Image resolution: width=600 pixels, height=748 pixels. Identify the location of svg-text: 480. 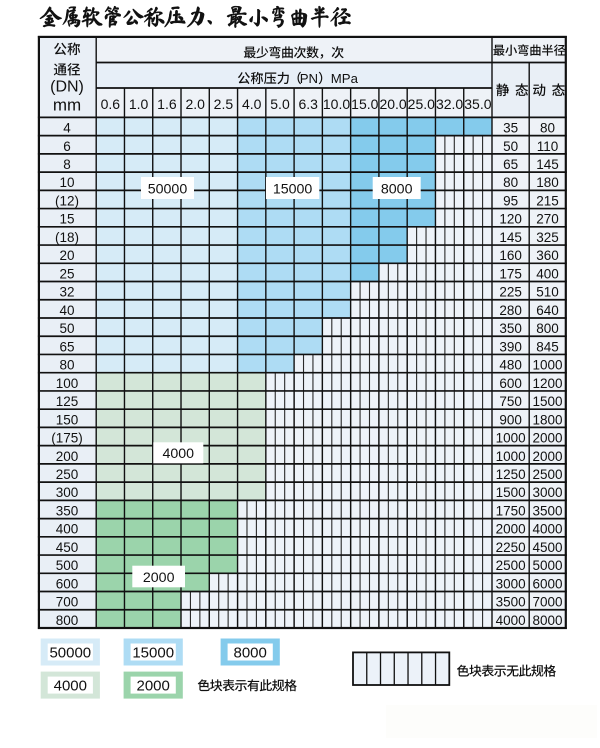
(510, 365).